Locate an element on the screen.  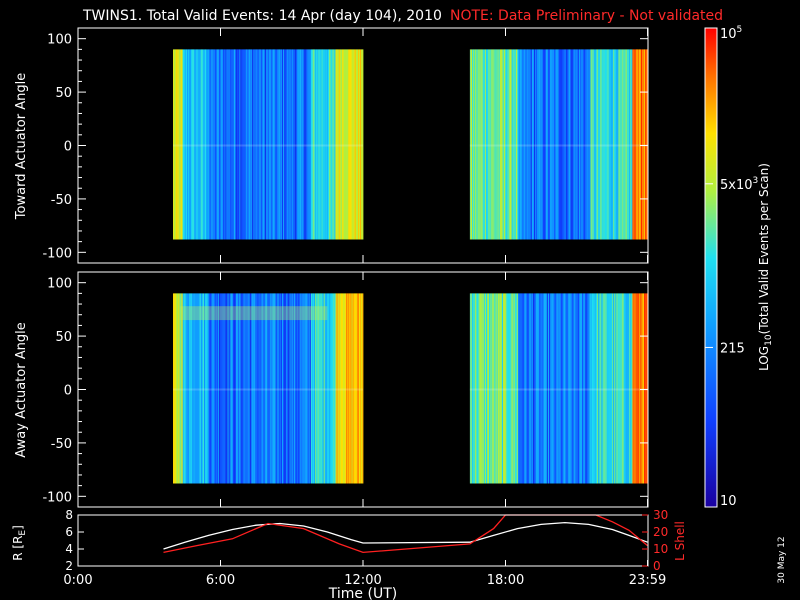
orbit-y-tick-label: 6 is located at coordinates (69, 532).